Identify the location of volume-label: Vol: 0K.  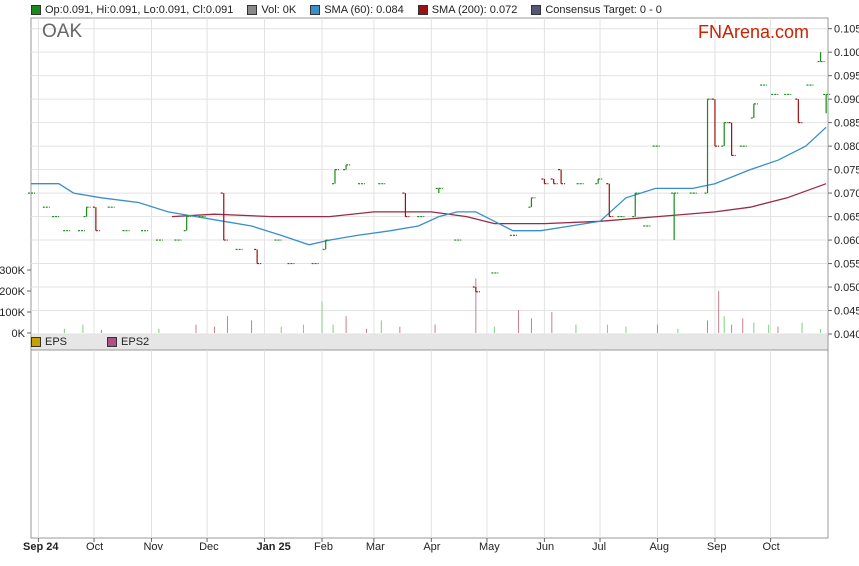
(279, 10).